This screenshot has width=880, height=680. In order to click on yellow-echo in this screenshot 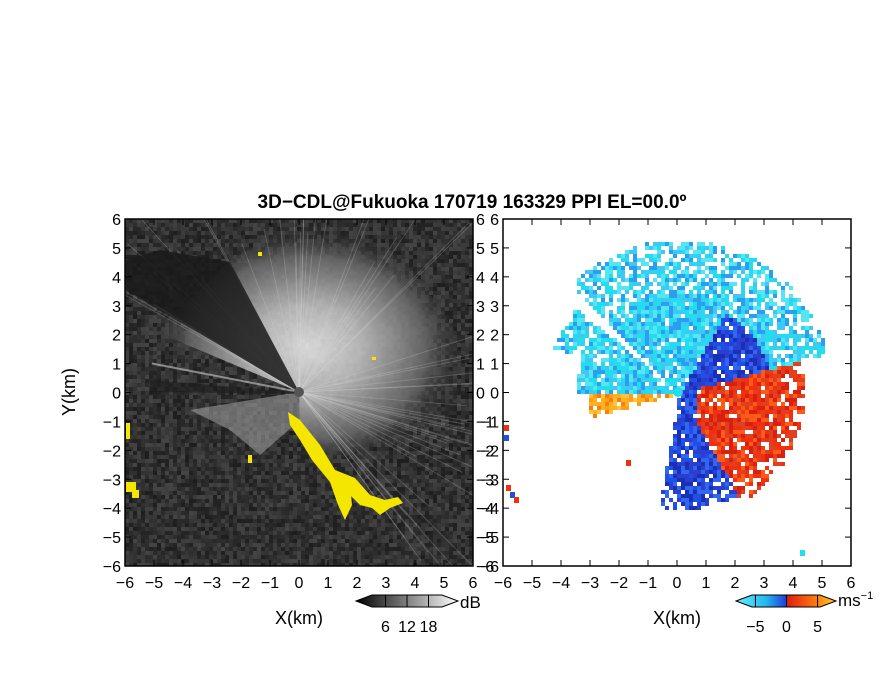, I will do `click(264, 386)`.